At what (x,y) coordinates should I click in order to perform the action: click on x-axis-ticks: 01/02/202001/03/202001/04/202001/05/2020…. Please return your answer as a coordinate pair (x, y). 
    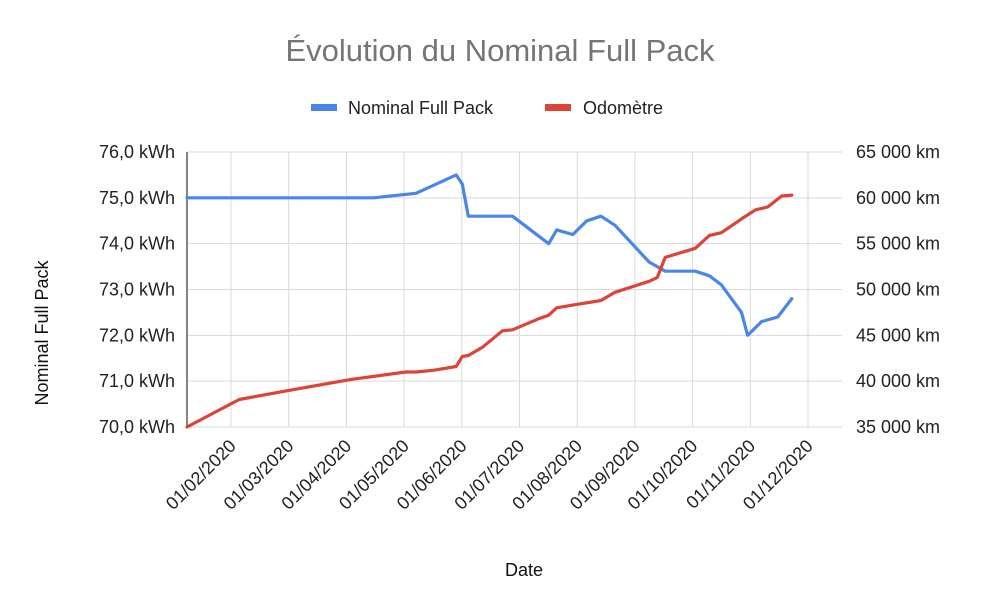
    Looking at the image, I should click on (489, 475).